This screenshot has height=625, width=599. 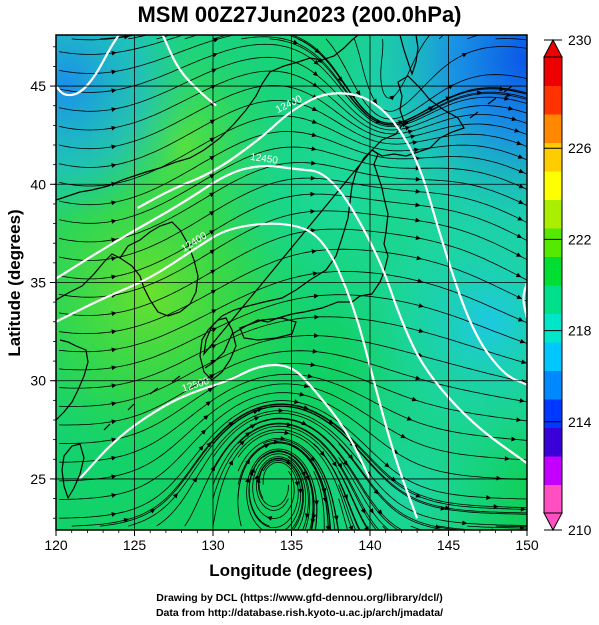 I want to click on y-tick-label: 30, so click(x=38, y=381).